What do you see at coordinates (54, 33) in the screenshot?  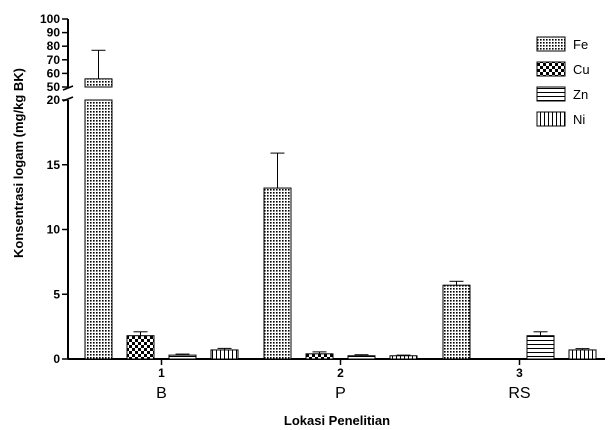 I see `y-tick-label: 90` at bounding box center [54, 33].